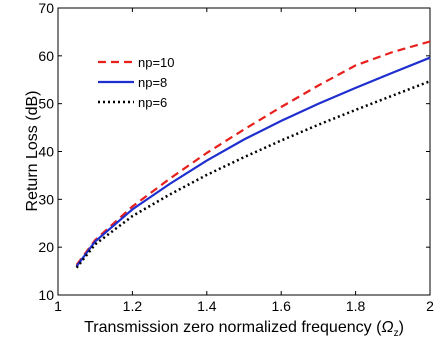 Image resolution: width=438 pixels, height=347 pixels. What do you see at coordinates (387, 327) in the screenshot?
I see `x-axis-label-symbol: Ω` at bounding box center [387, 327].